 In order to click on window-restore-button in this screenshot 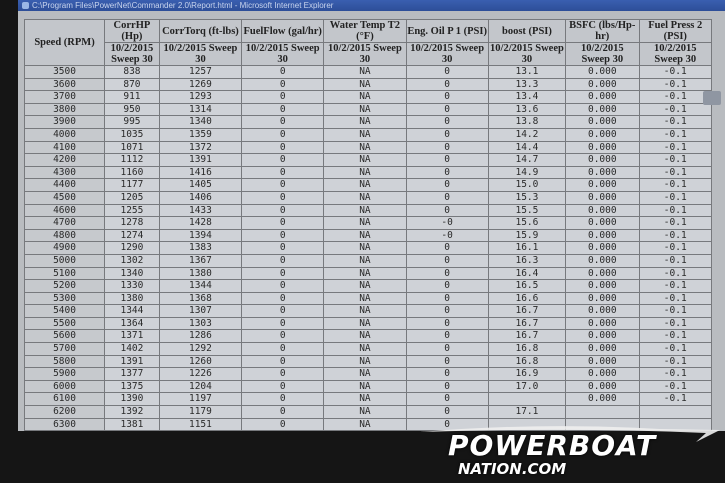, I will do `click(712, 98)`.